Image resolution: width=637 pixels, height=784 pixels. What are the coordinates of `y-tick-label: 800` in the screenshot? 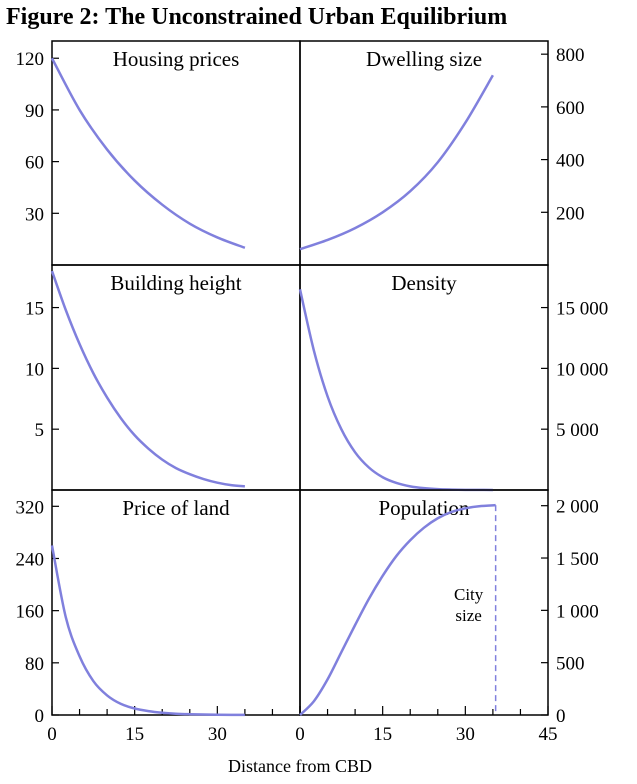 It's located at (570, 55).